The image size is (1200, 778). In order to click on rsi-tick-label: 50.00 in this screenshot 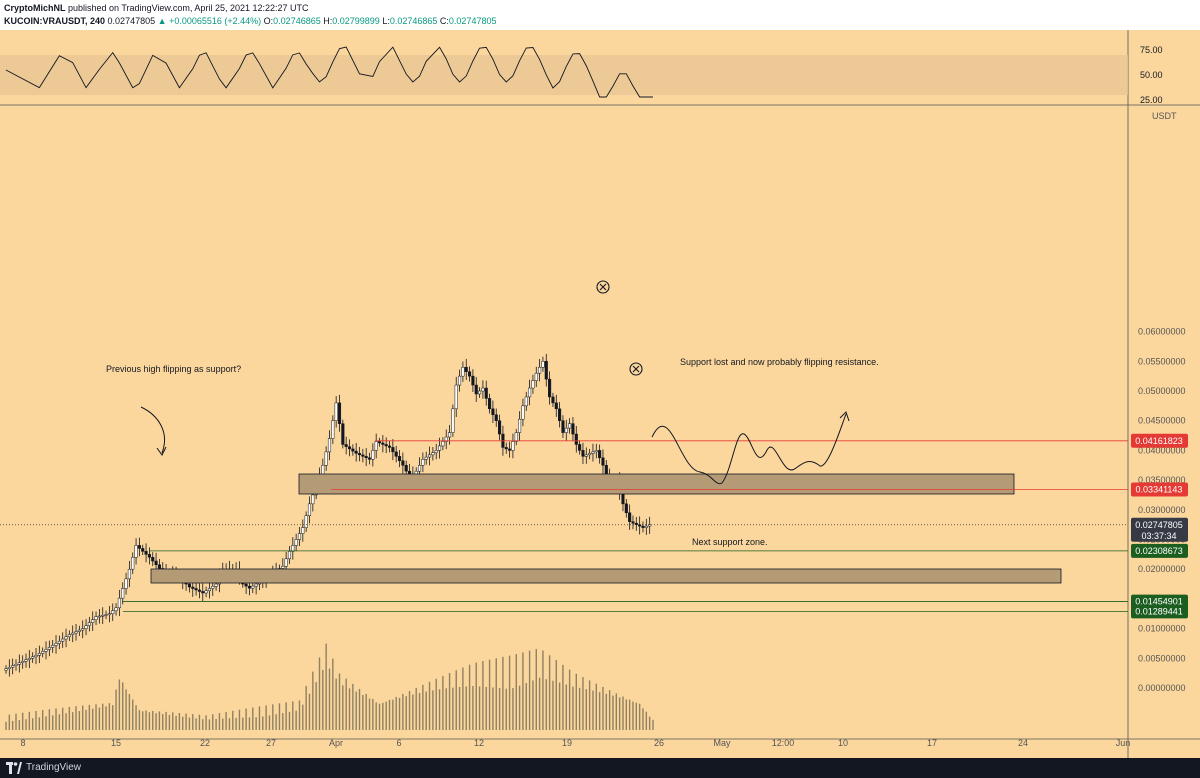, I will do `click(1151, 75)`.